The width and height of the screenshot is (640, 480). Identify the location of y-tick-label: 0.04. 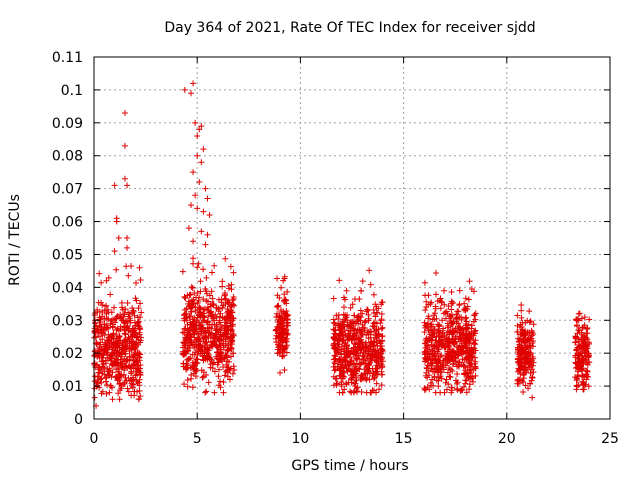
(67, 288).